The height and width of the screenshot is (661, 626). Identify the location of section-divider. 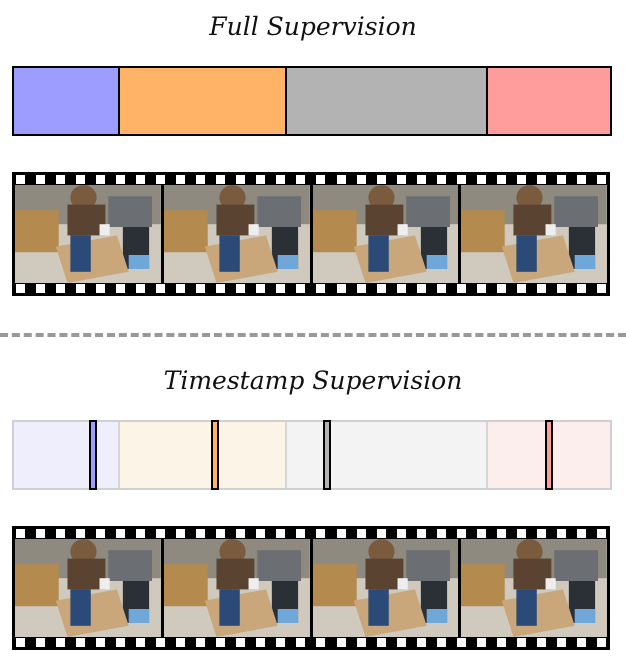
(313, 335).